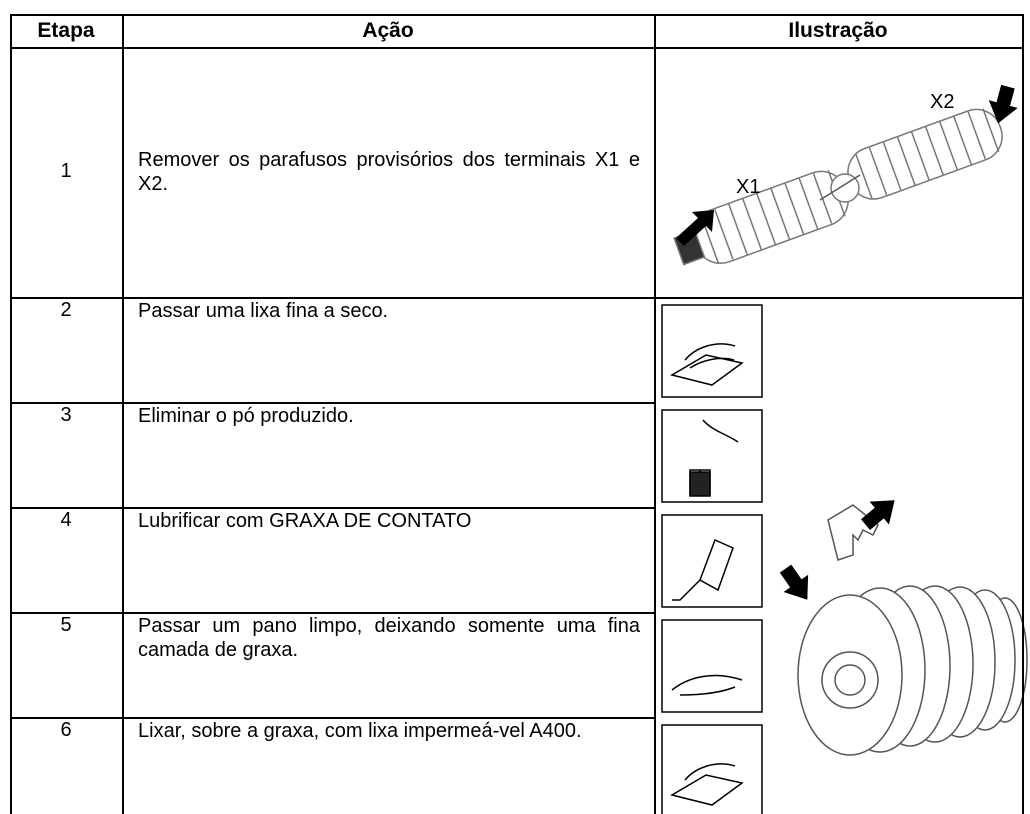 Image resolution: width=1030 pixels, height=814 pixels. What do you see at coordinates (66, 30) in the screenshot?
I see `column-header: Etapa` at bounding box center [66, 30].